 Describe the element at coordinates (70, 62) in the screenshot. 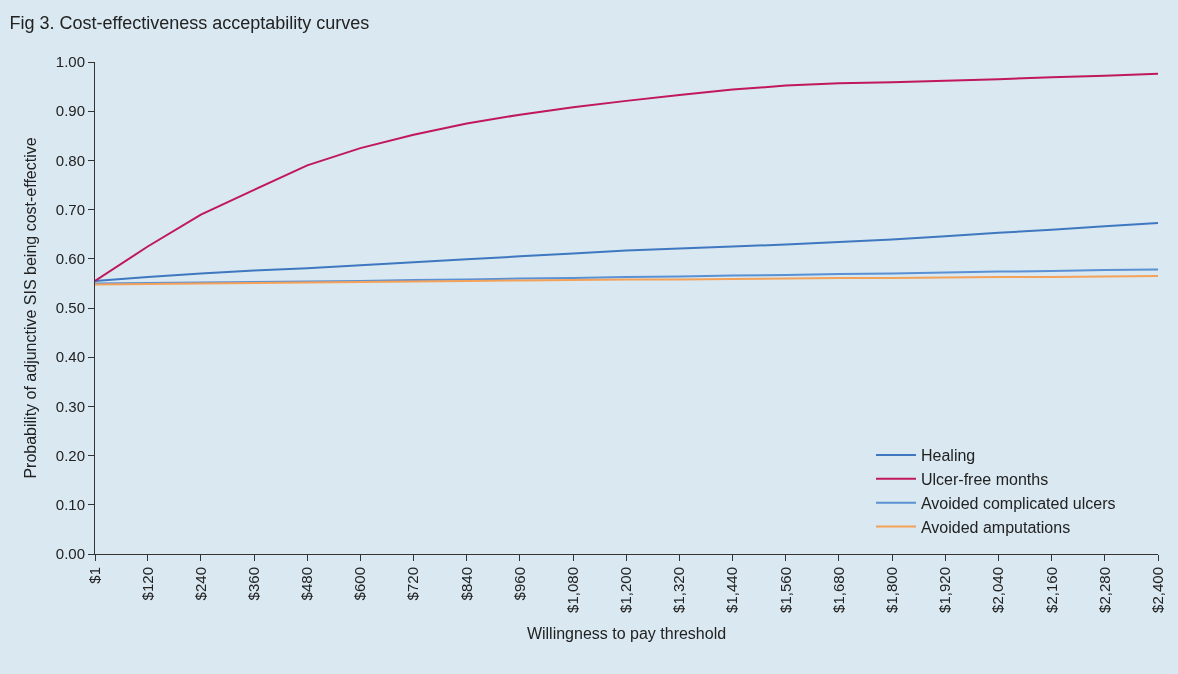

I see `y-tick-label: 1.00` at that location.